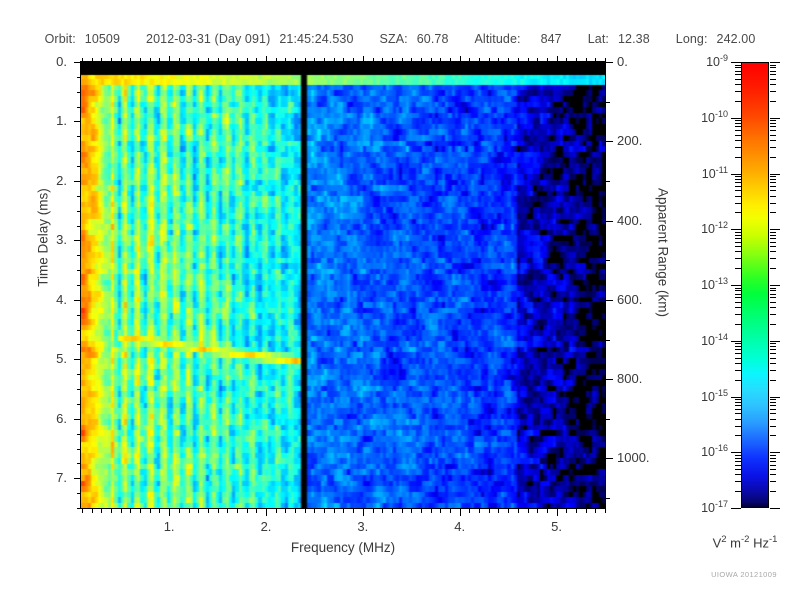 Image resolution: width=800 pixels, height=600 pixels. What do you see at coordinates (77, 478) in the screenshot?
I see `left-tick-major` at bounding box center [77, 478].